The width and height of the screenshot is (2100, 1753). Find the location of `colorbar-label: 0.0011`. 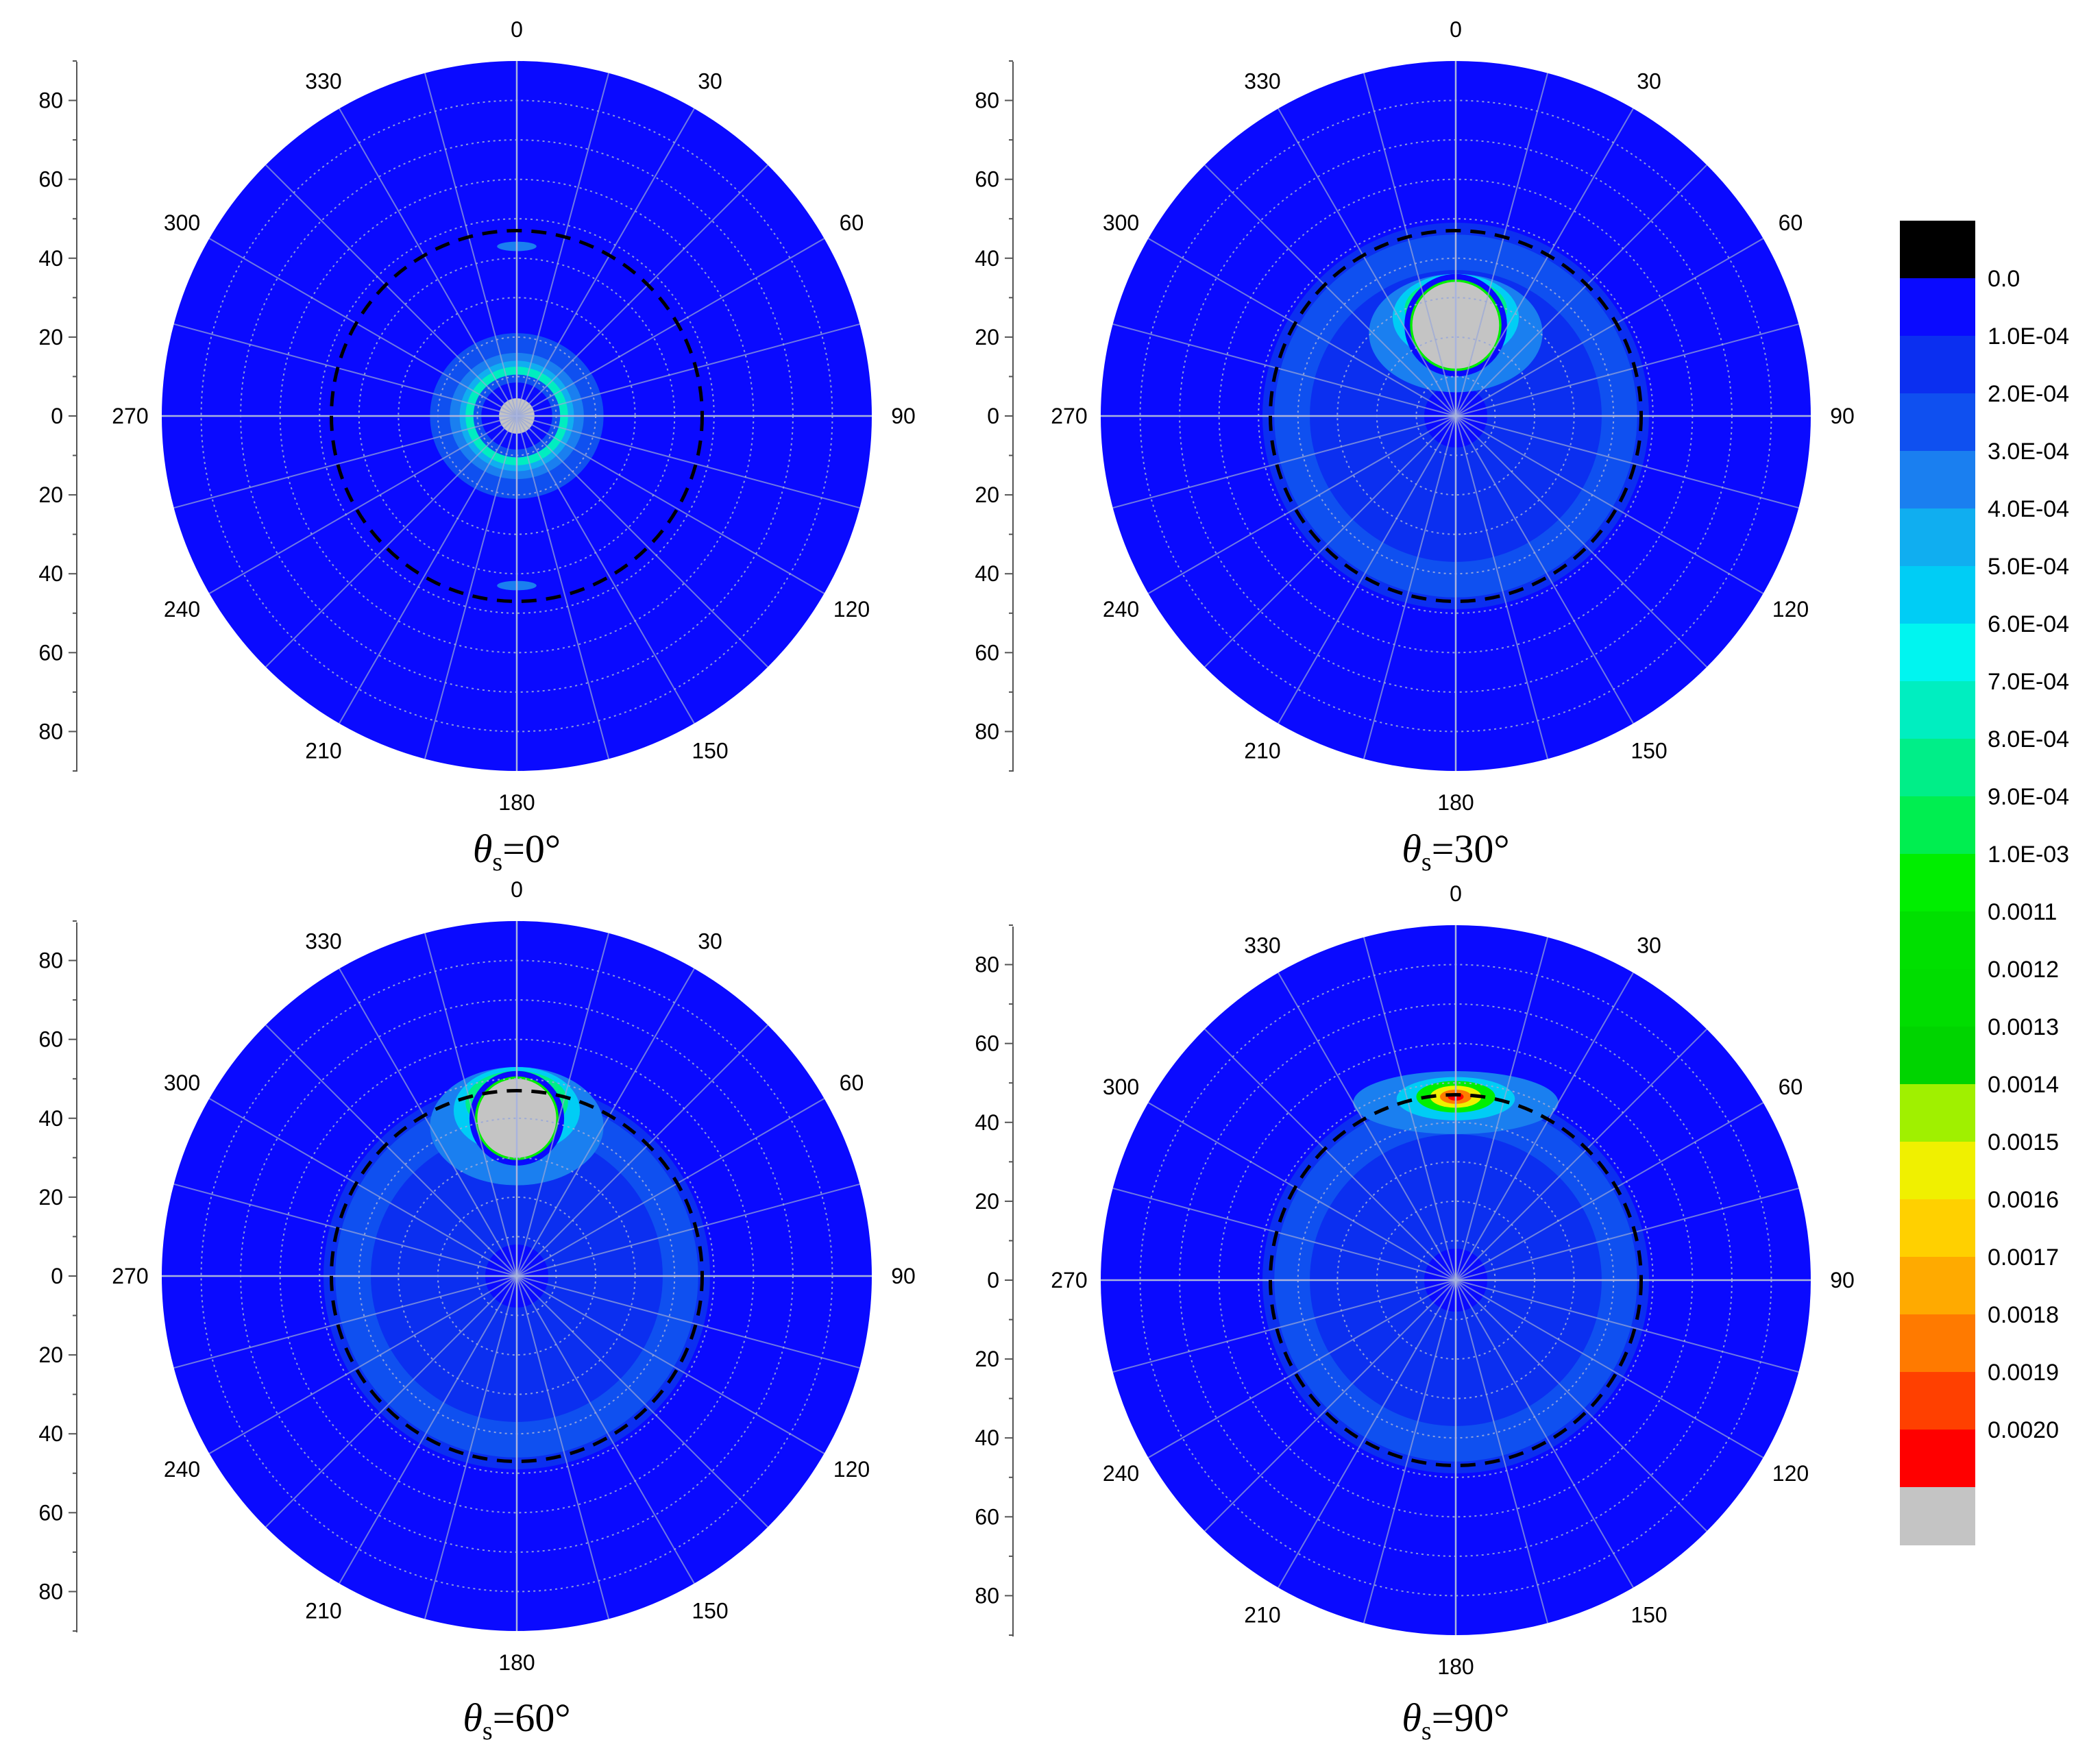

colorbar-label: 0.0011 is located at coordinates (2023, 912).